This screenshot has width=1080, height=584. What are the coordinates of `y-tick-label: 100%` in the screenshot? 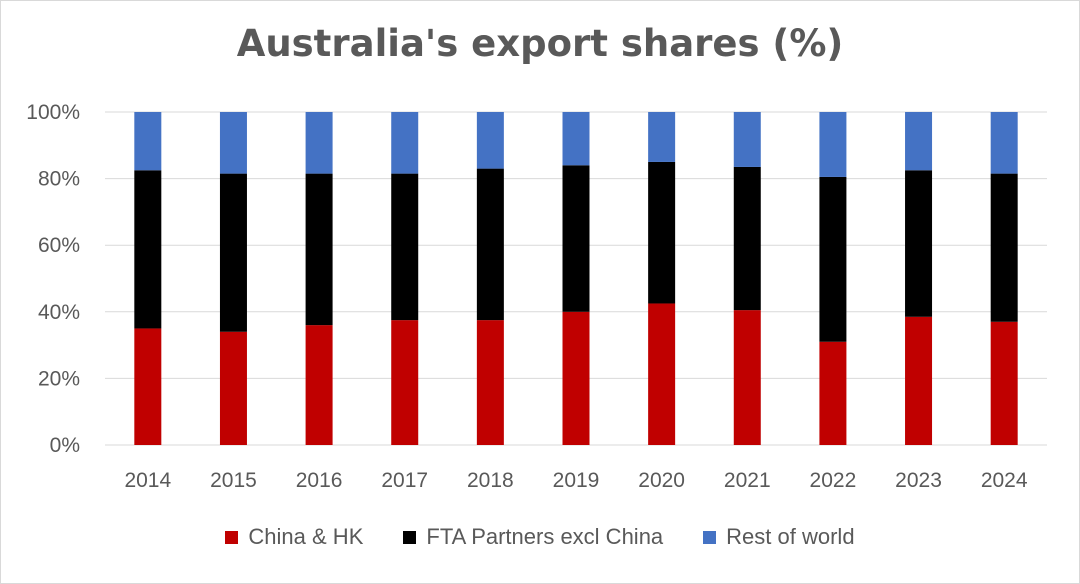 It's located at (53, 112).